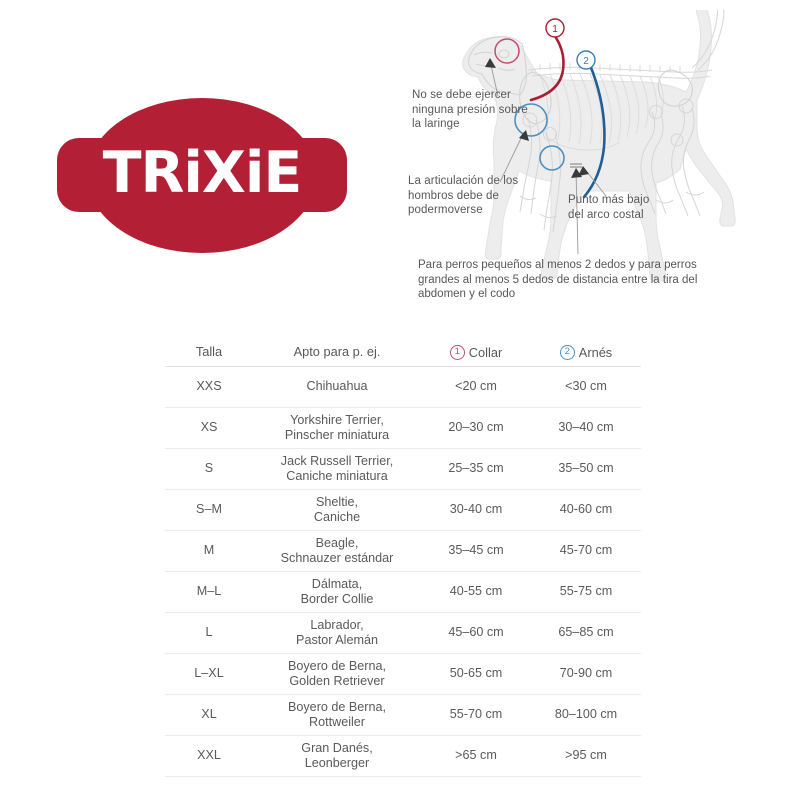 This screenshot has height=800, width=800. I want to click on marker-2-harness: 2, so click(586, 60).